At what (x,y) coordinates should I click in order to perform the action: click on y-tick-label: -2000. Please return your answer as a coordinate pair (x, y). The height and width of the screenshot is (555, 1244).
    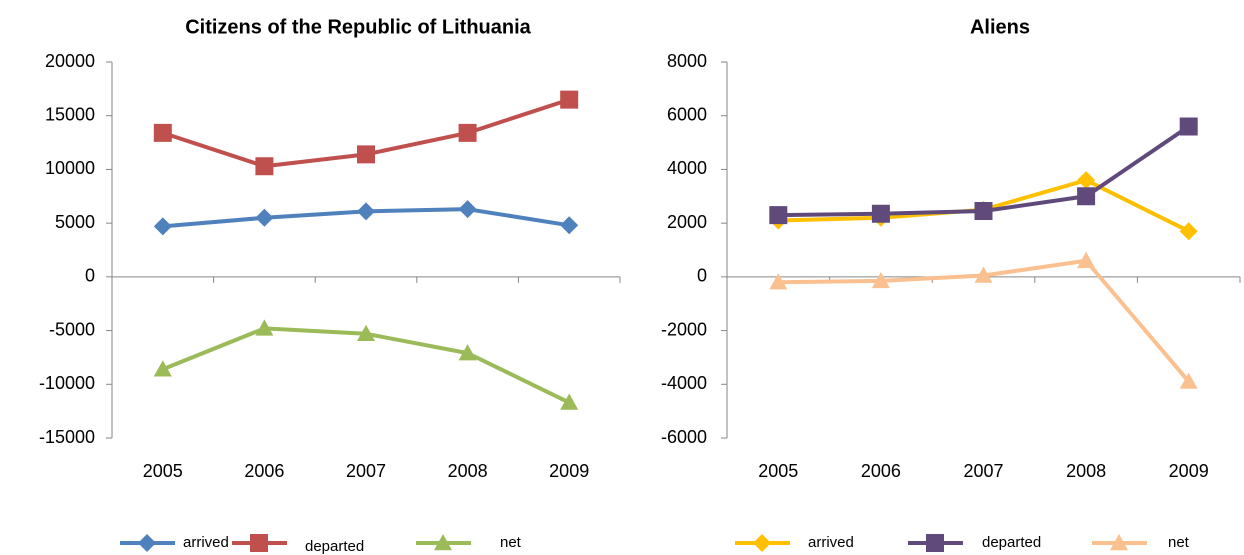
    Looking at the image, I should click on (684, 329).